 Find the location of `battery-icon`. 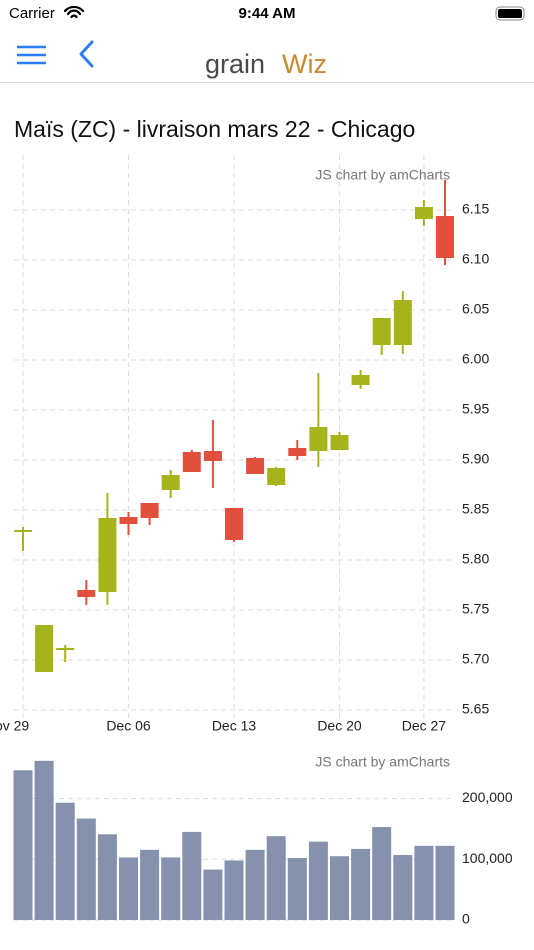

battery-icon is located at coordinates (510, 13).